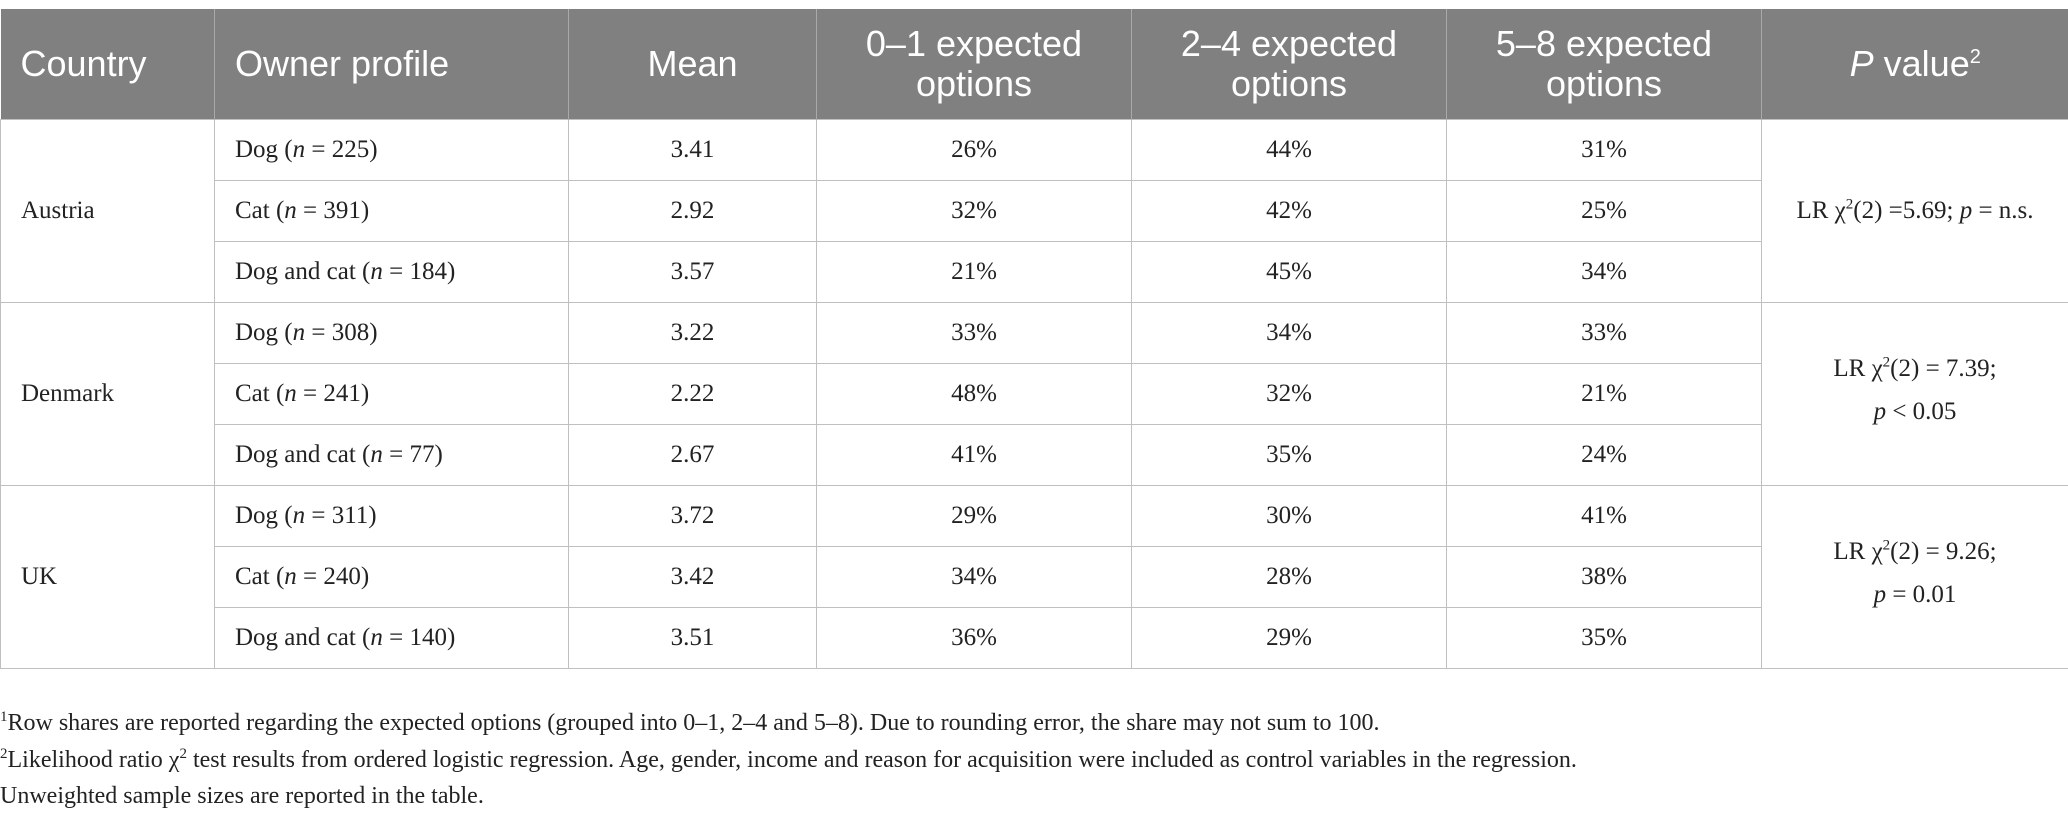 The image size is (2068, 827). Describe the element at coordinates (1289, 393) in the screenshot. I see `opt-2-4-cell: 32%` at that location.